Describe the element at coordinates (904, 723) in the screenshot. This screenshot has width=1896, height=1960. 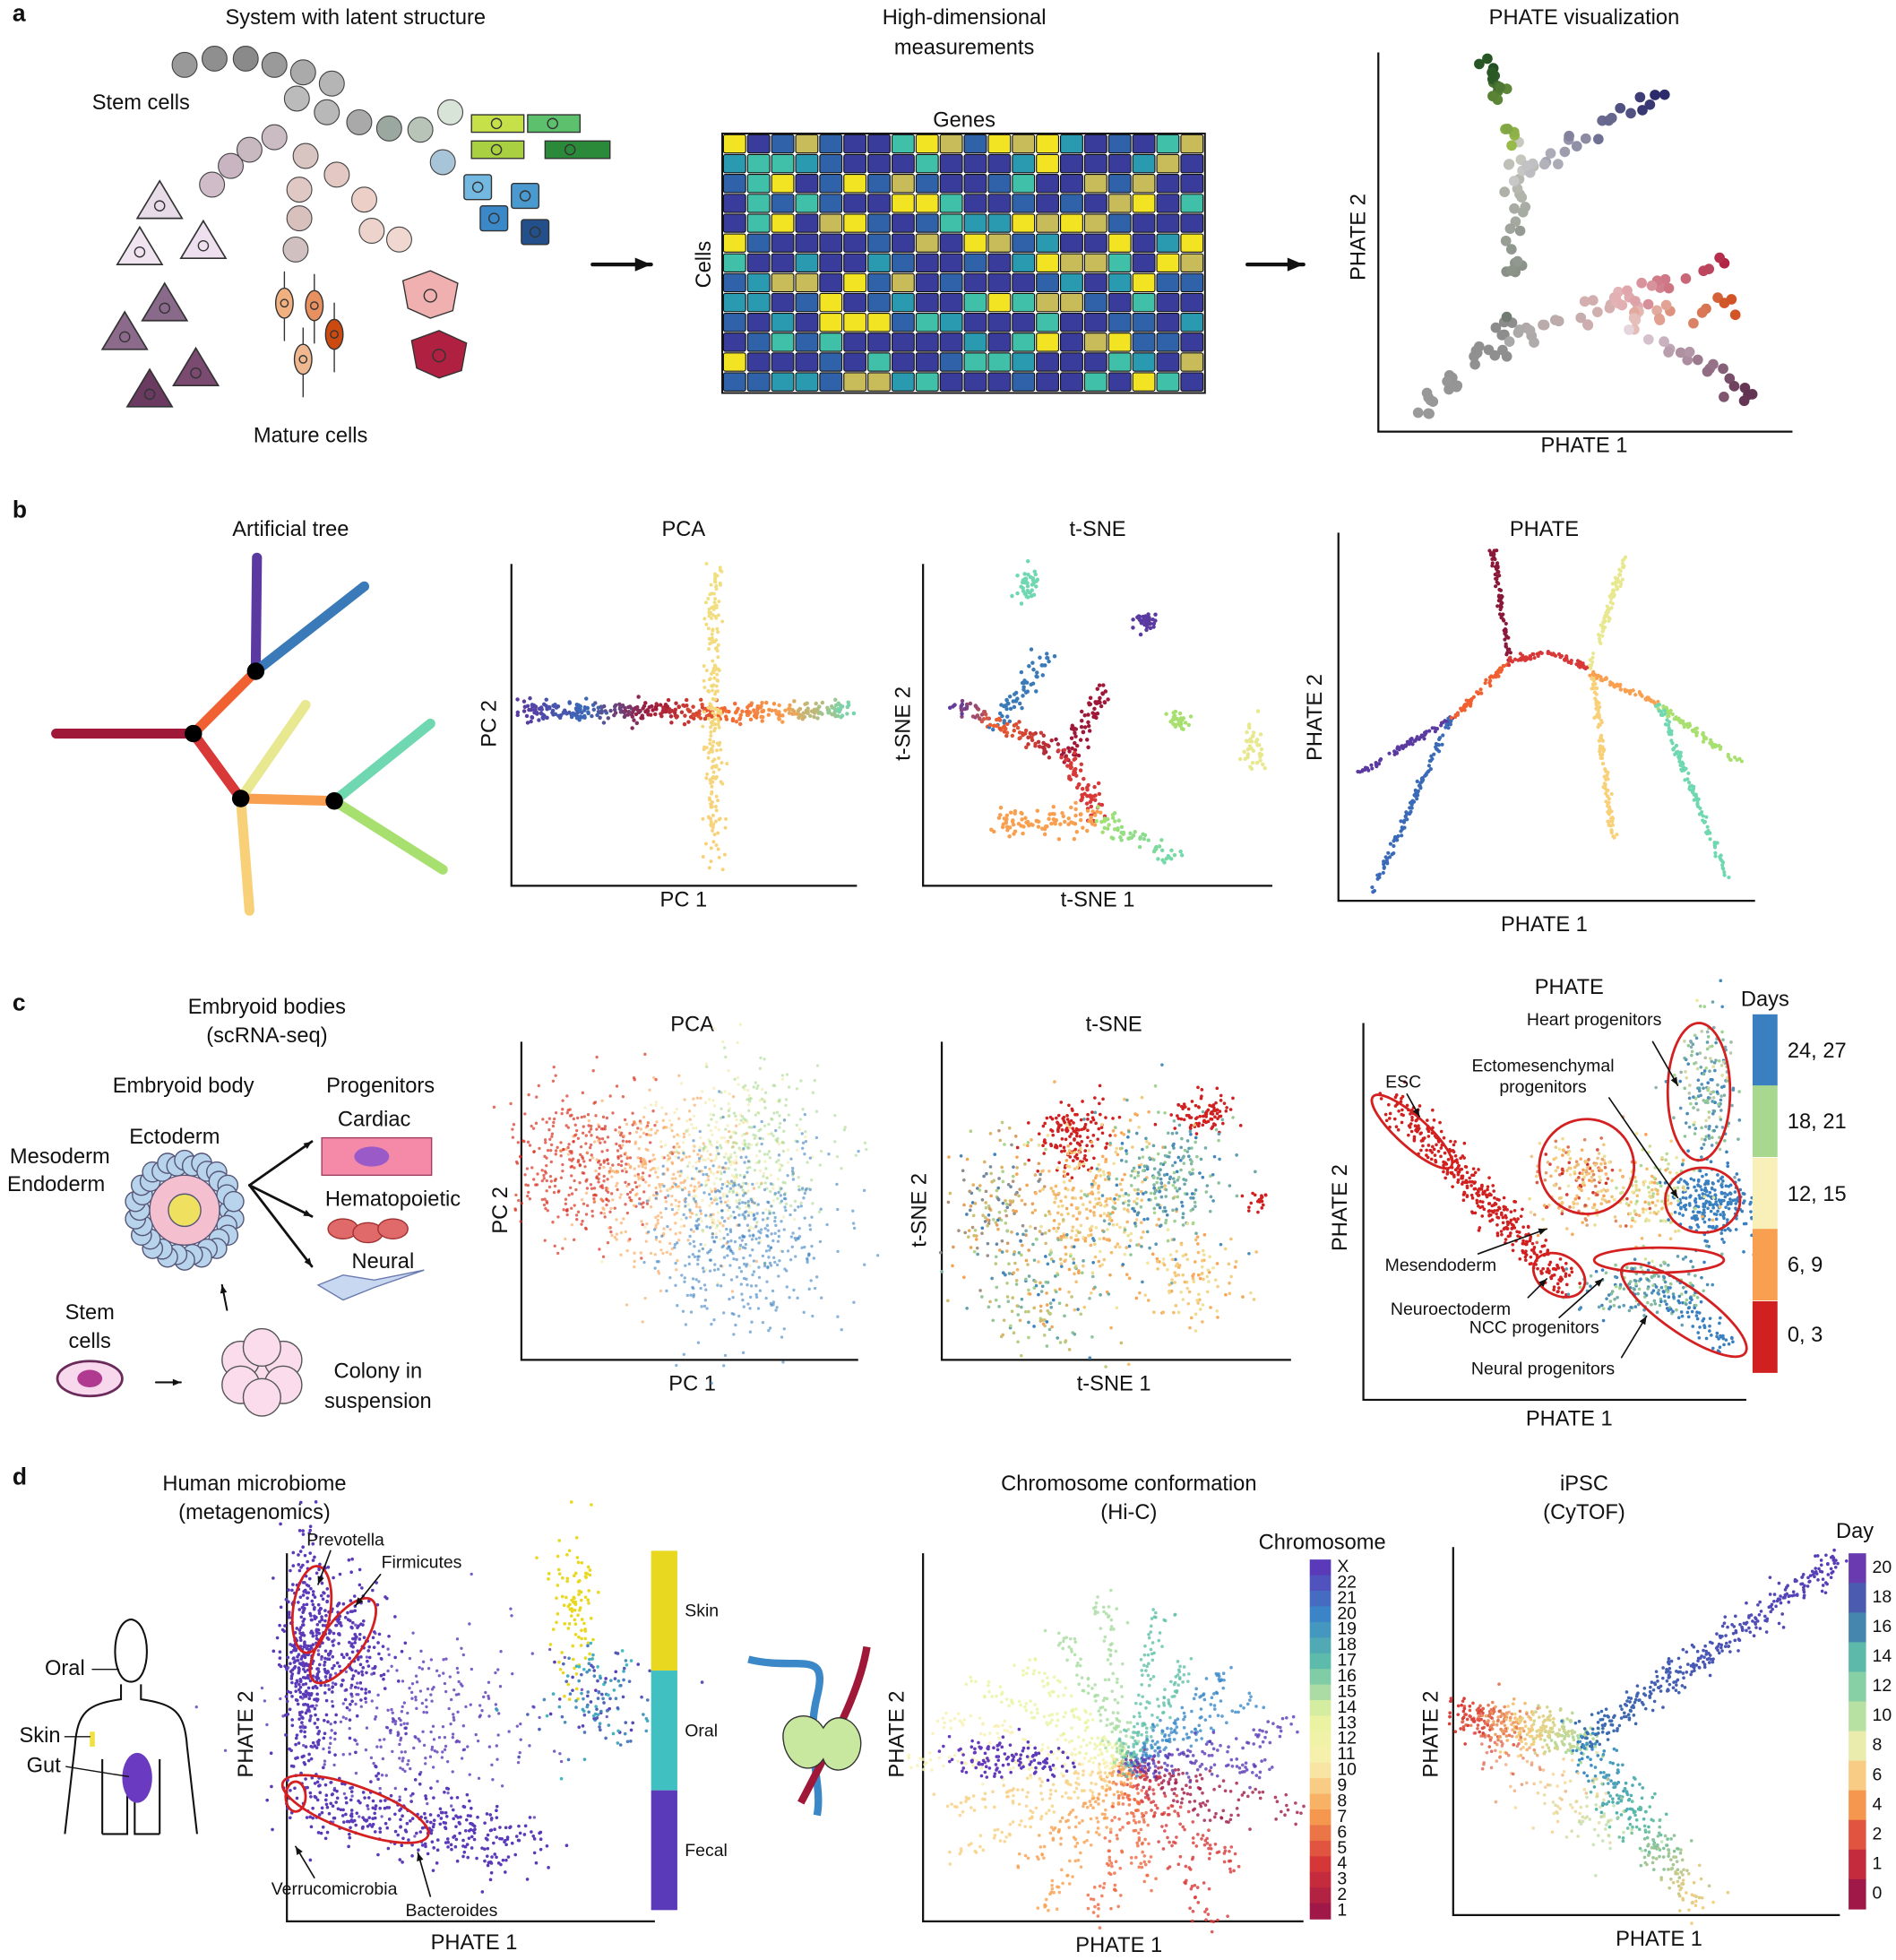
I see `label: t-SNE 2` at that location.